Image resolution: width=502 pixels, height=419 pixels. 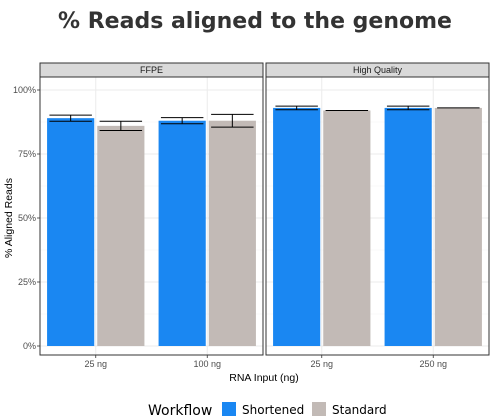 What do you see at coordinates (180, 411) in the screenshot?
I see `legend-title: Workflow` at bounding box center [180, 411].